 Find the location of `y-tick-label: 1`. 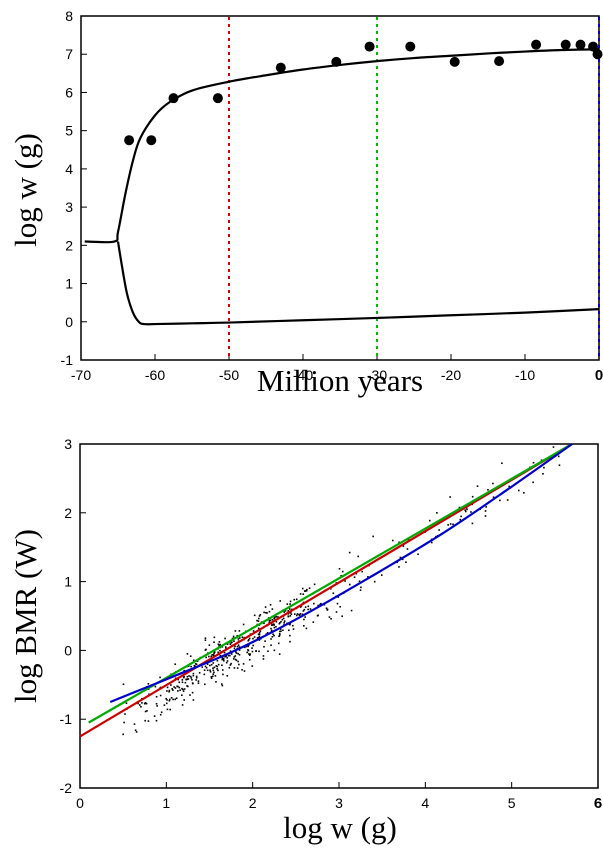

y-tick-label: 1 is located at coordinates (69, 284).